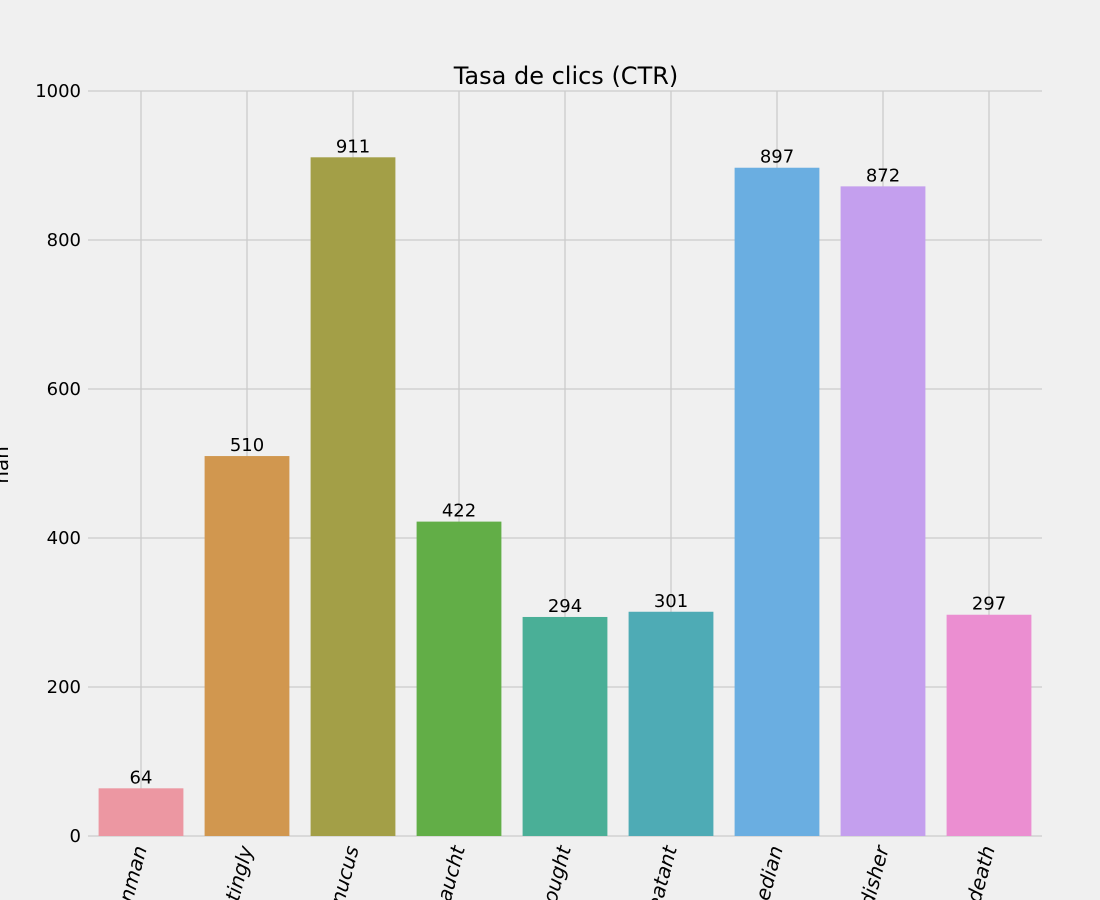  What do you see at coordinates (565, 726) in the screenshot?
I see `bar-ought` at bounding box center [565, 726].